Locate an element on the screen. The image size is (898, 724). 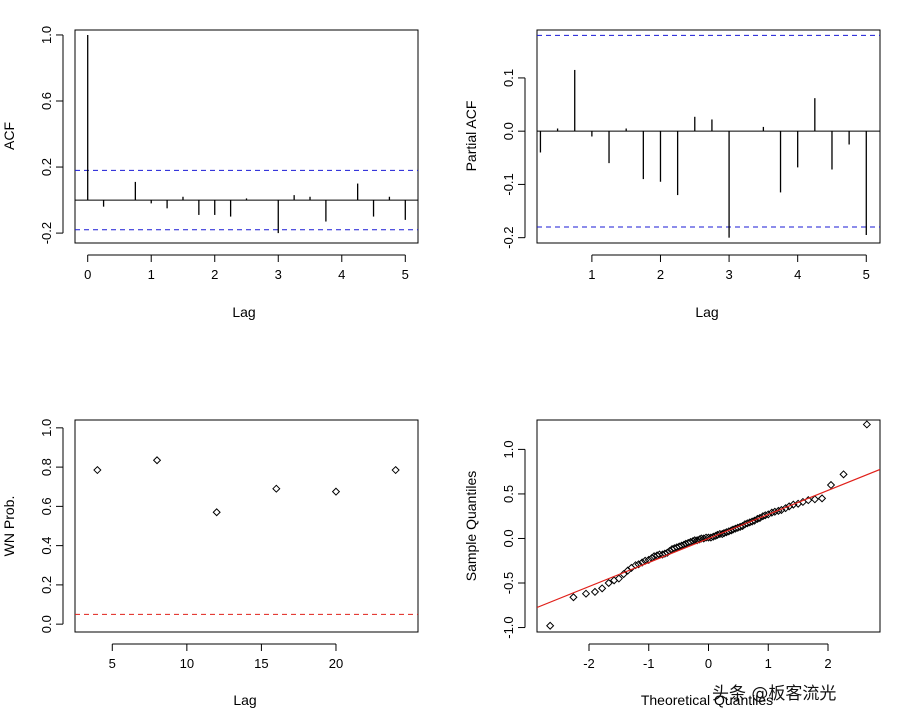
pacf-x-tick-label: 5 is located at coordinates (866, 274).